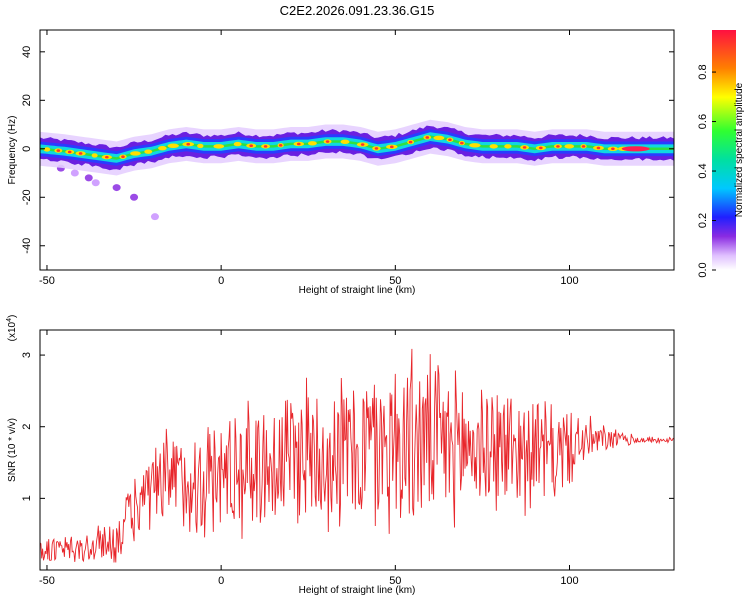 This screenshot has width=750, height=600. I want to click on snr-multiplier-base: (x10, so click(12, 331).